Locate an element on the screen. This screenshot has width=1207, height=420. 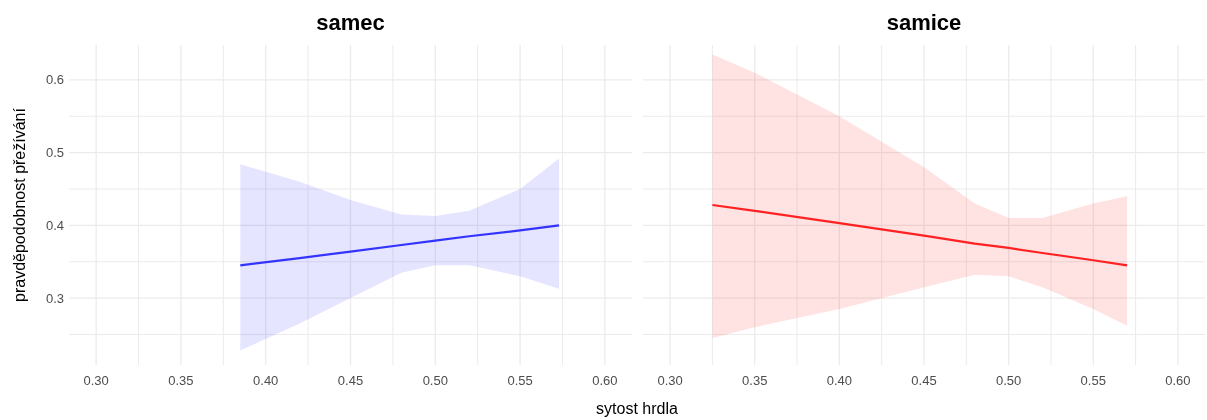
y-tick-label: 0.4 is located at coordinates (54, 225).